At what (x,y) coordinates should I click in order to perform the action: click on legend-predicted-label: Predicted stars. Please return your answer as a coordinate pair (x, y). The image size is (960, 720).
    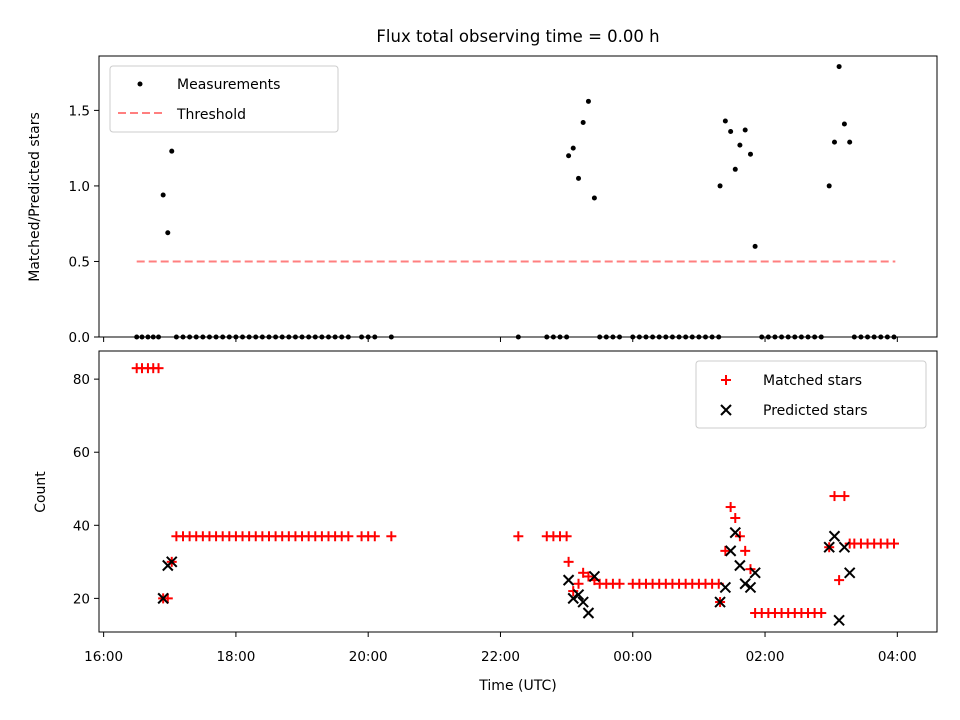
    Looking at the image, I should click on (815, 411).